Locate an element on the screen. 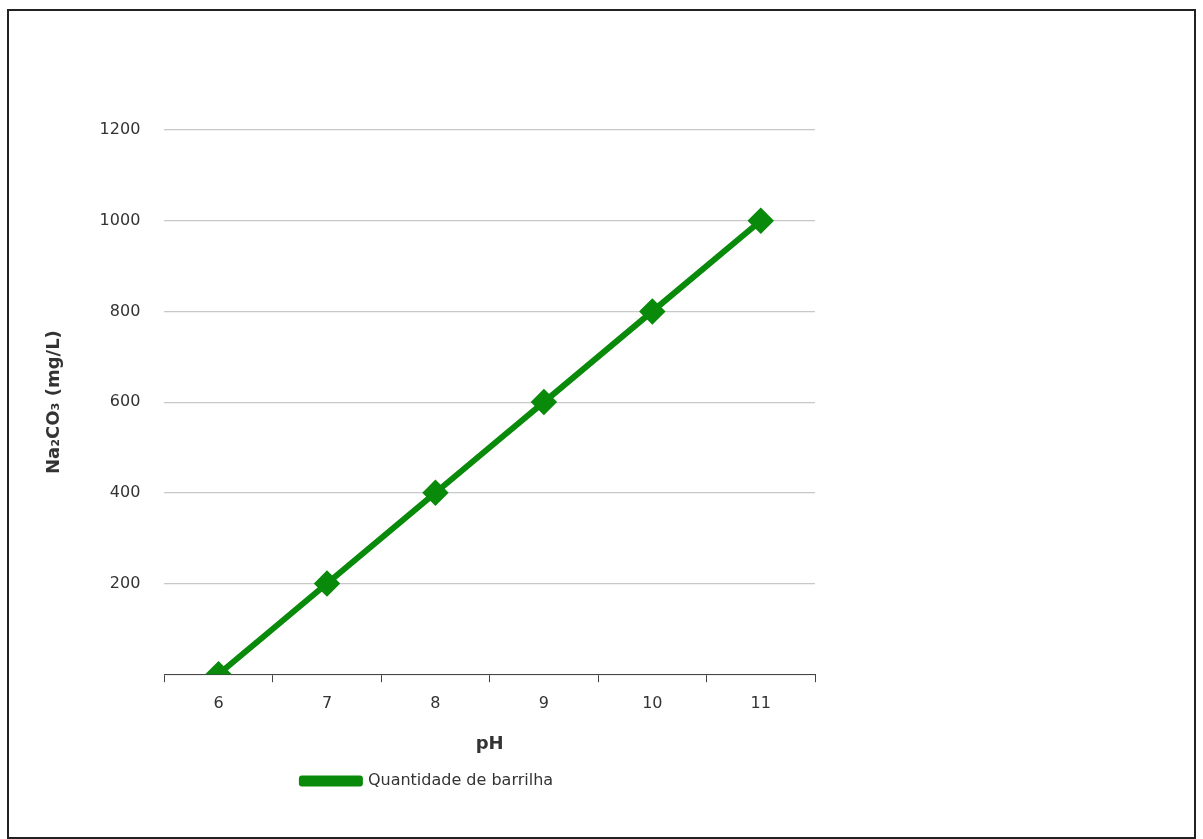  y-tick-label: 1000 is located at coordinates (120, 219).